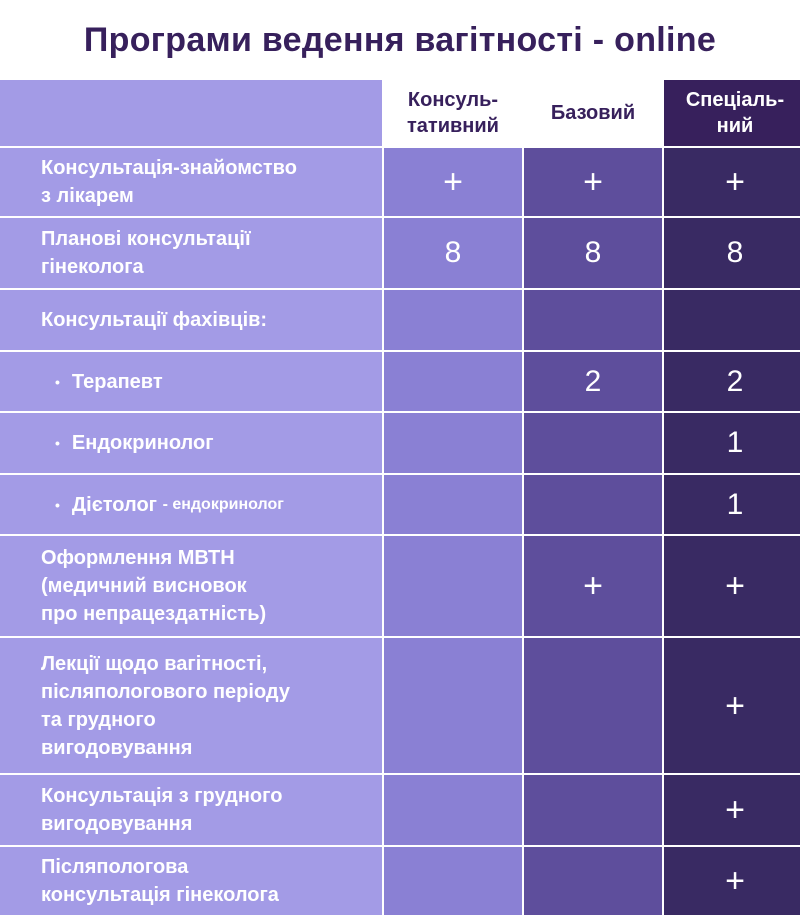 This screenshot has width=800, height=915. I want to click on row-label-sub: • Ендокринолог, so click(191, 443).